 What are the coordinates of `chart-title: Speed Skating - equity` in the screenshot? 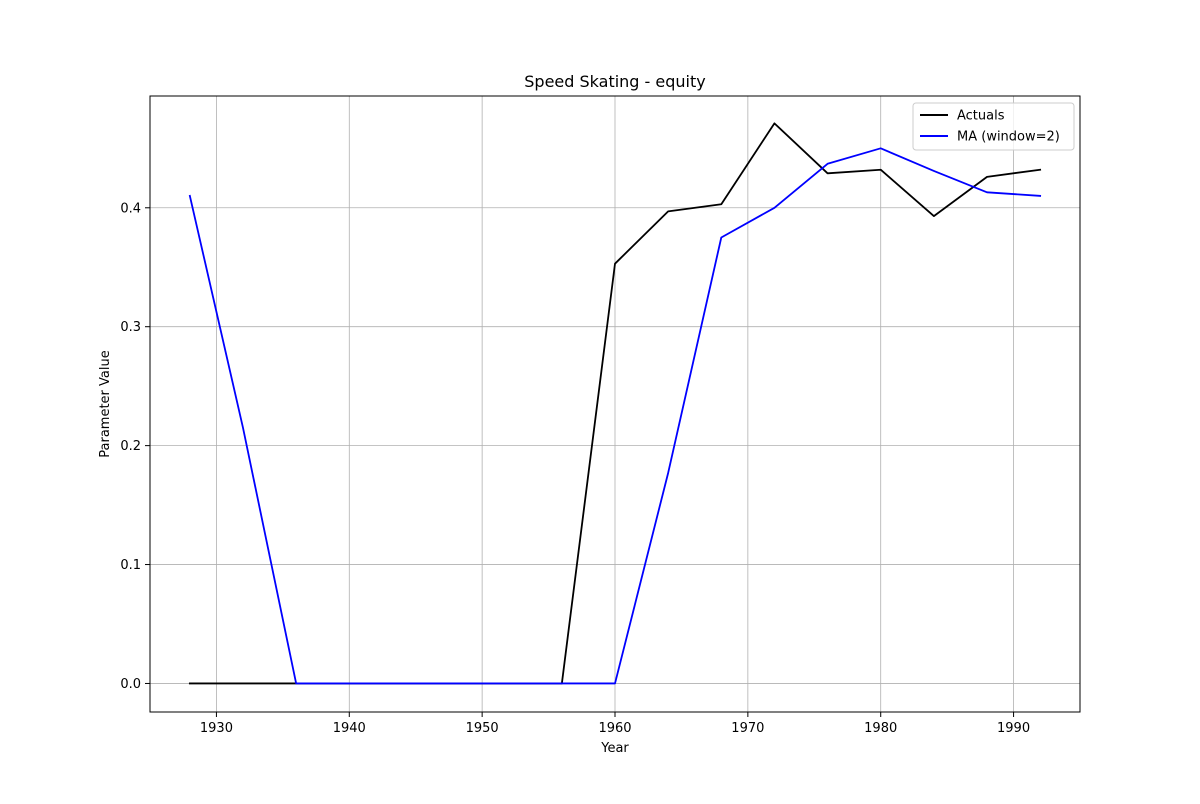 It's located at (614, 81).